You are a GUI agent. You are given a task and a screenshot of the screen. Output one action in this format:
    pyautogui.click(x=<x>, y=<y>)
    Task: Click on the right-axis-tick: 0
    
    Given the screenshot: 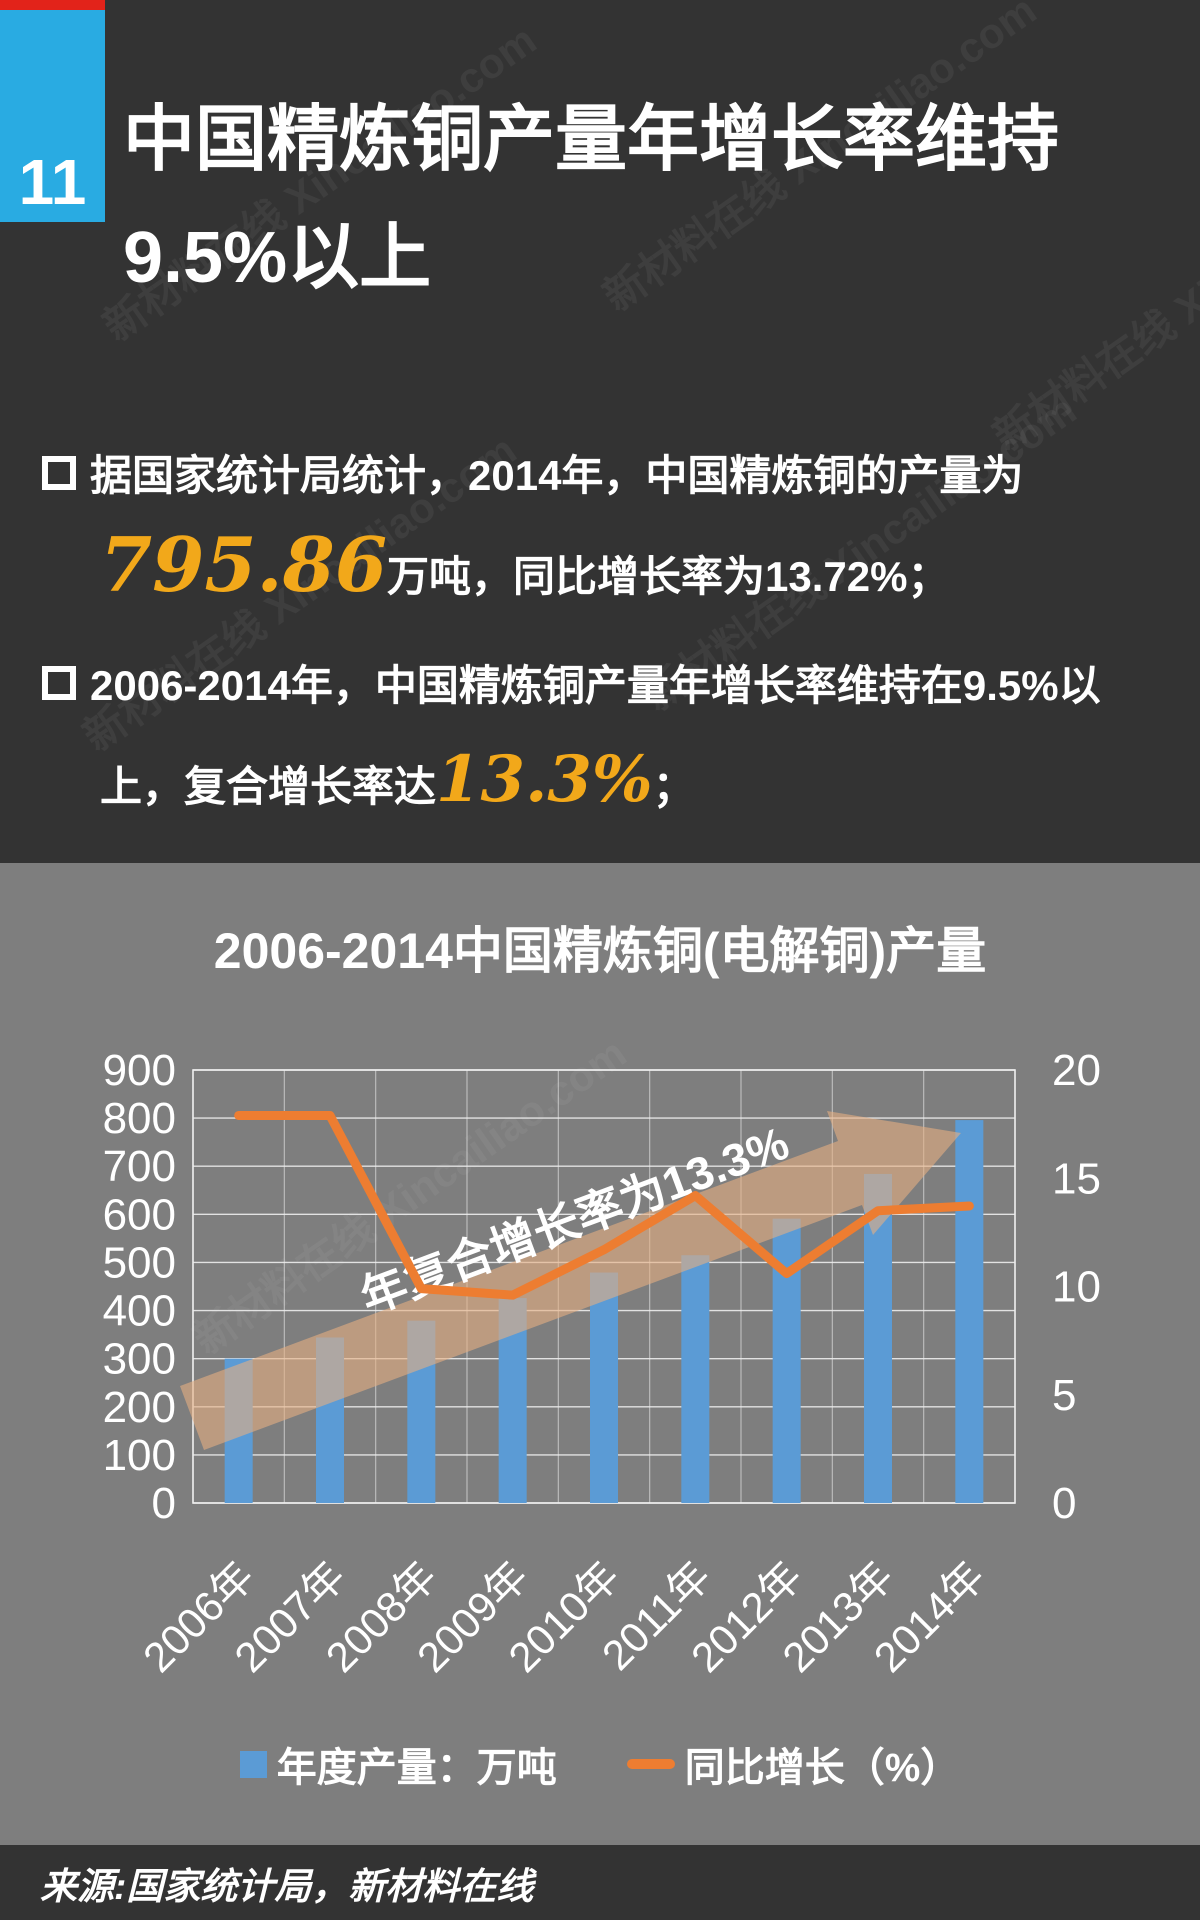 What is the action you would take?
    pyautogui.click(x=1064, y=1503)
    